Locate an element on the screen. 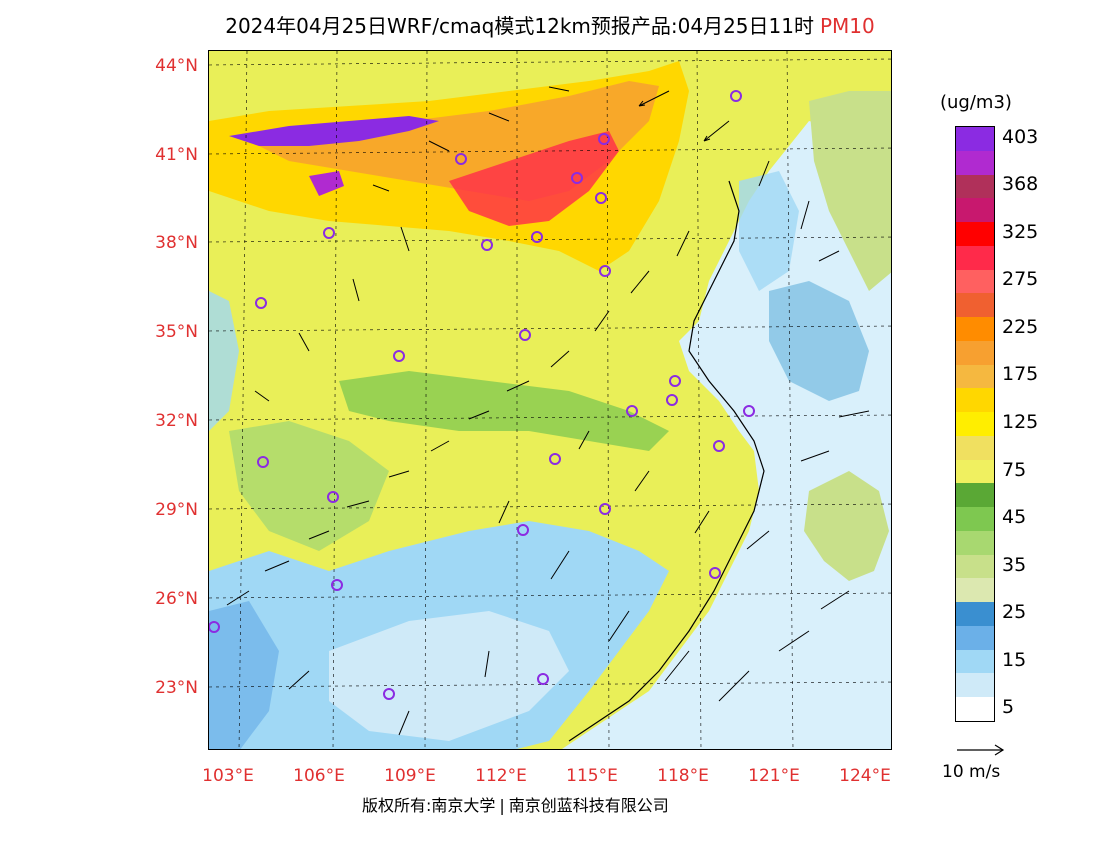 Image resolution: width=1100 pixels, height=850 pixels. high-pm-core-purple is located at coordinates (334, 131).